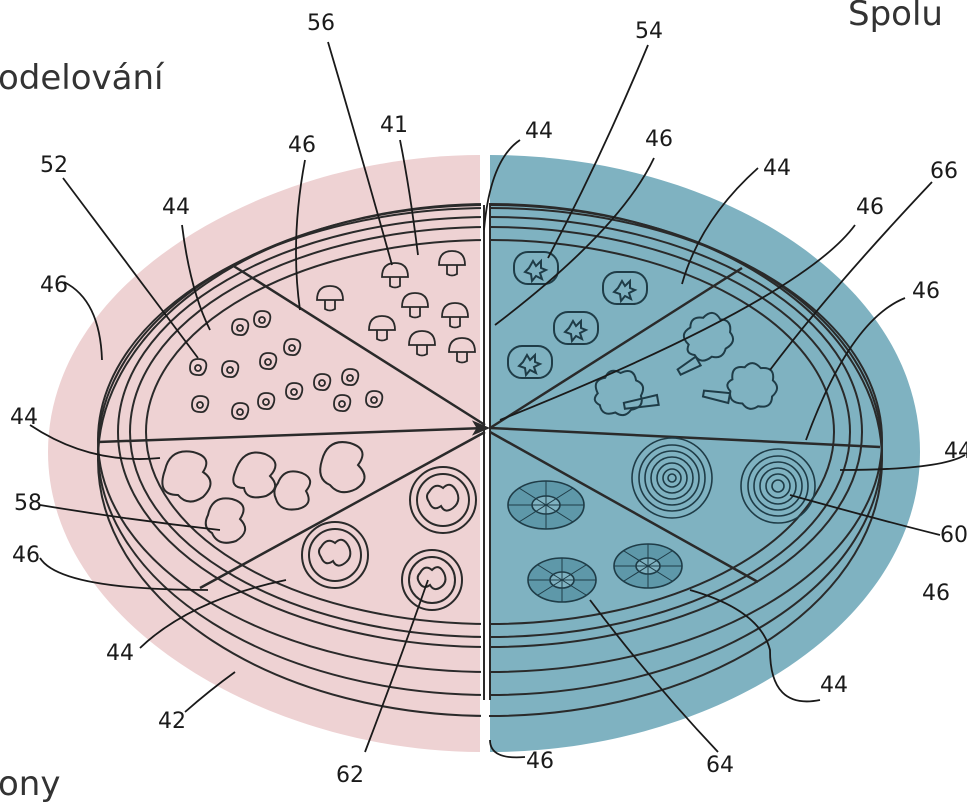 This screenshot has height=804, width=967. What do you see at coordinates (577, 315) in the screenshot?
I see `green-pepper-toppings` at bounding box center [577, 315].